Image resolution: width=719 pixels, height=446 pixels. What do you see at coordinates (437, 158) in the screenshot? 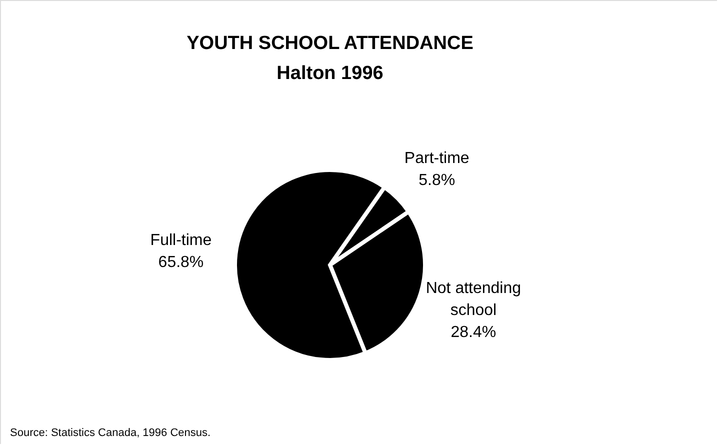
I see `slice-label: Part-time` at bounding box center [437, 158].